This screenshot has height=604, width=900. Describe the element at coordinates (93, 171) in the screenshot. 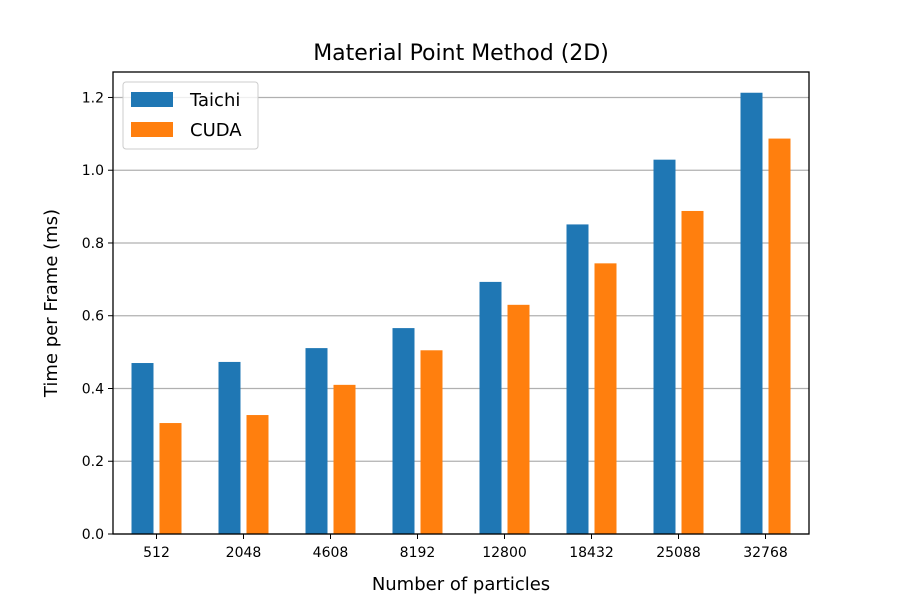

I see `y-tick-label: 1.0` at that location.